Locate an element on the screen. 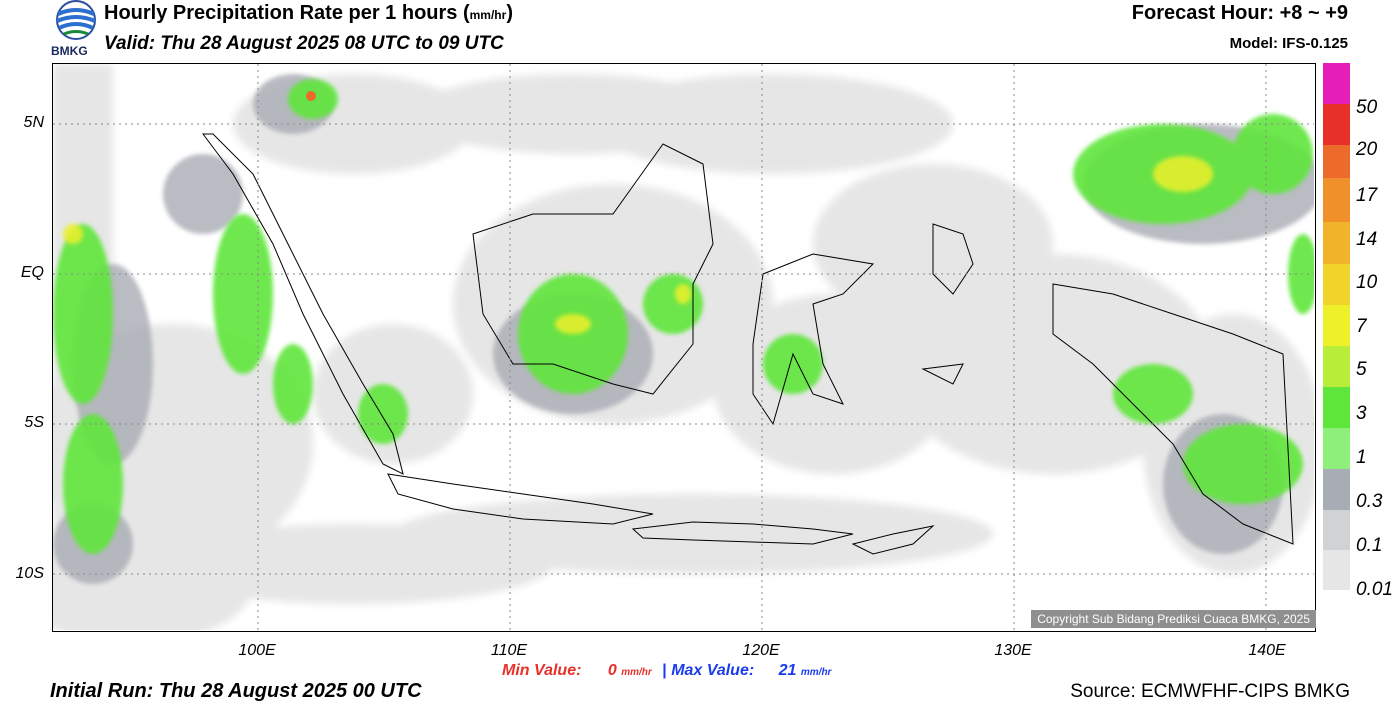 The width and height of the screenshot is (1400, 709). lon-label-100e: 100E is located at coordinates (257, 650).